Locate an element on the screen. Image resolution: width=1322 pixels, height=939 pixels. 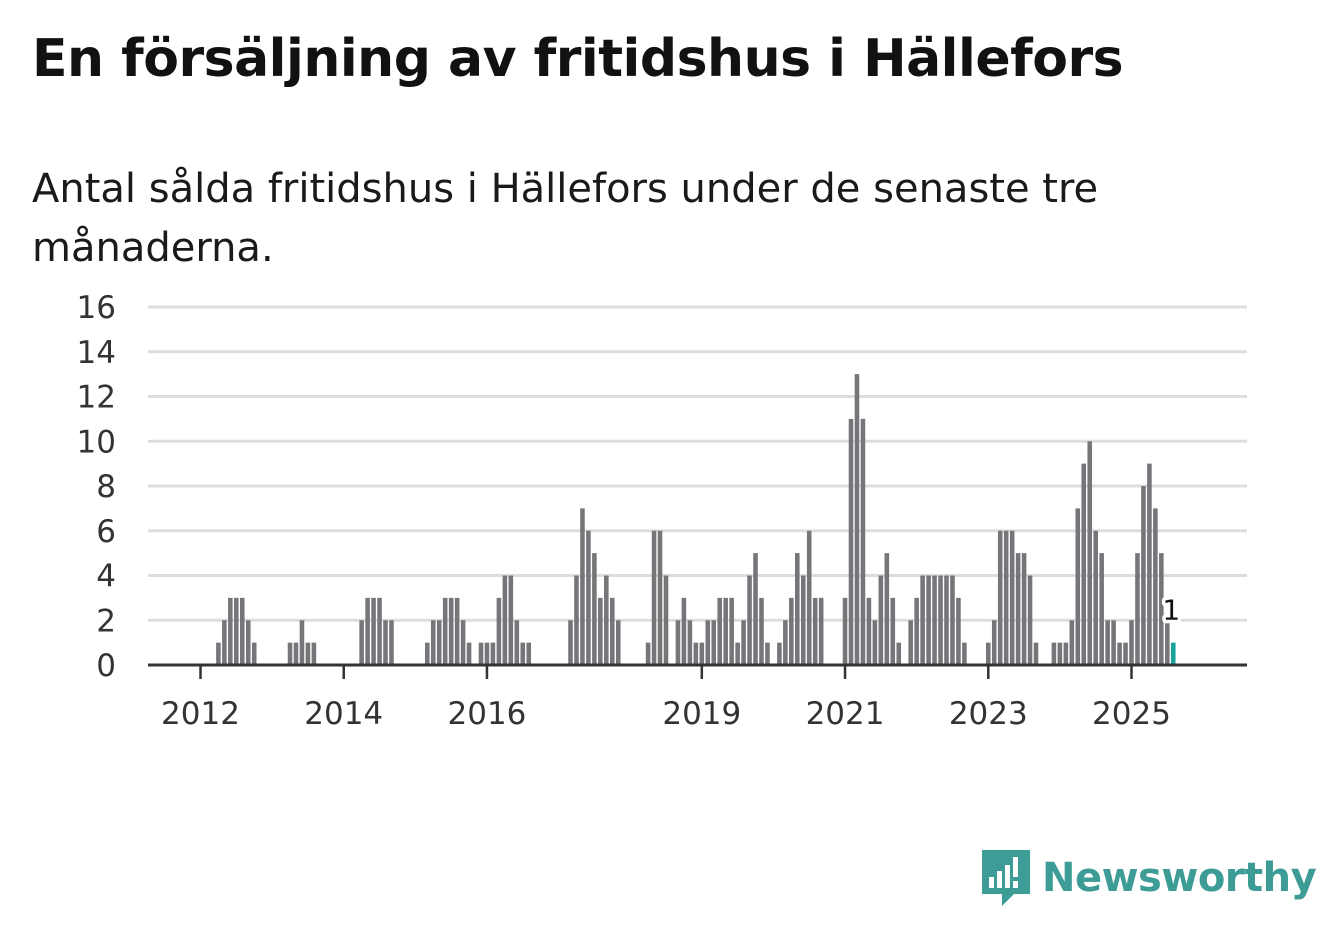
y-tick-label: 16 is located at coordinates (96, 308).